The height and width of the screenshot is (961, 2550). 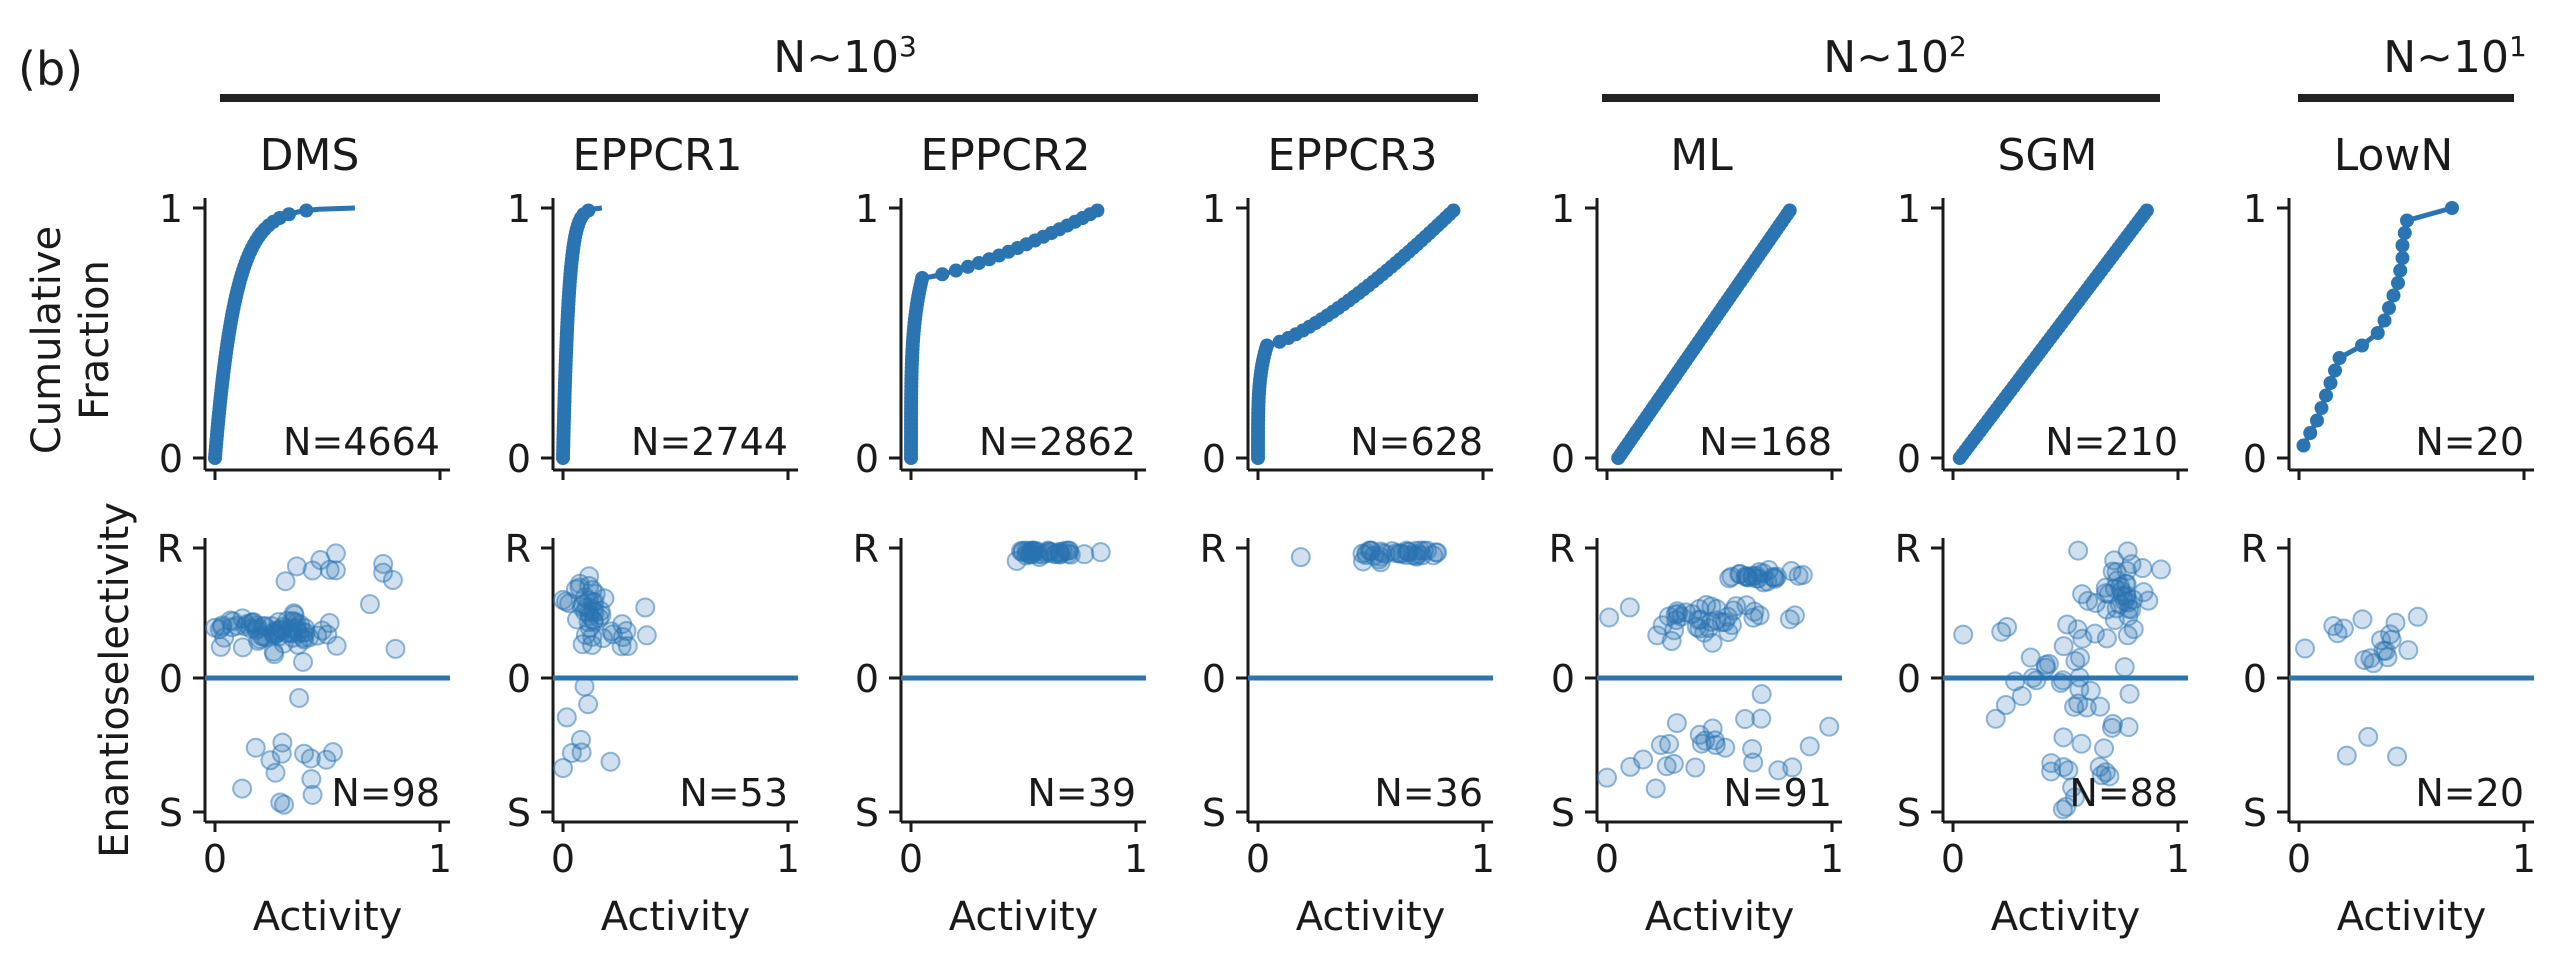 What do you see at coordinates (2469, 793) in the screenshot?
I see `scatter-count: N=20` at bounding box center [2469, 793].